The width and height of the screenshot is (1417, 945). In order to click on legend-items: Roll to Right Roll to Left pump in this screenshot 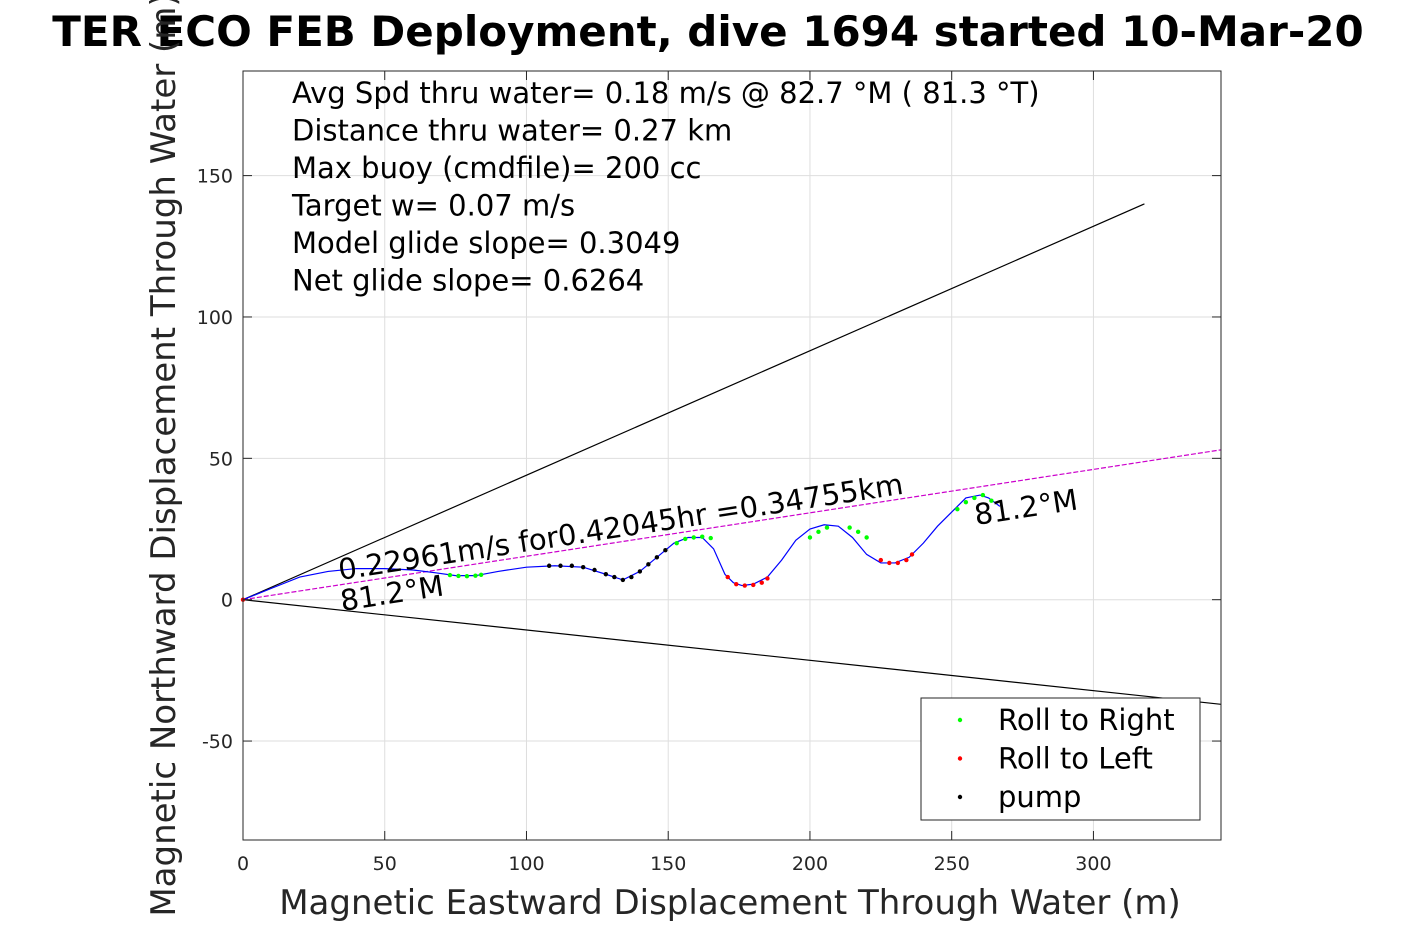, I will do `click(1066, 758)`.